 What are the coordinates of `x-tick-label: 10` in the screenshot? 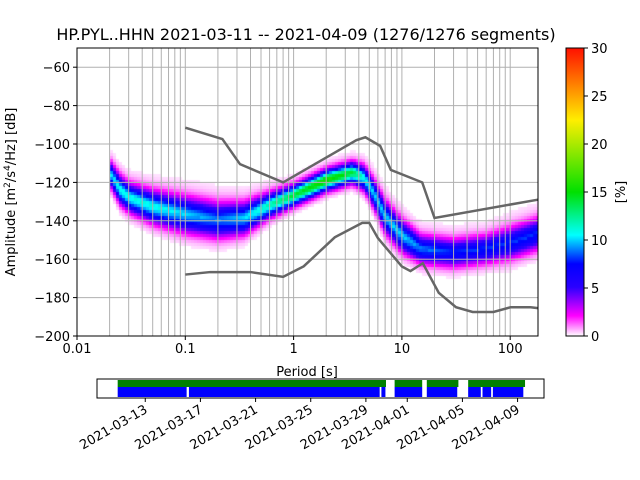 It's located at (402, 349).